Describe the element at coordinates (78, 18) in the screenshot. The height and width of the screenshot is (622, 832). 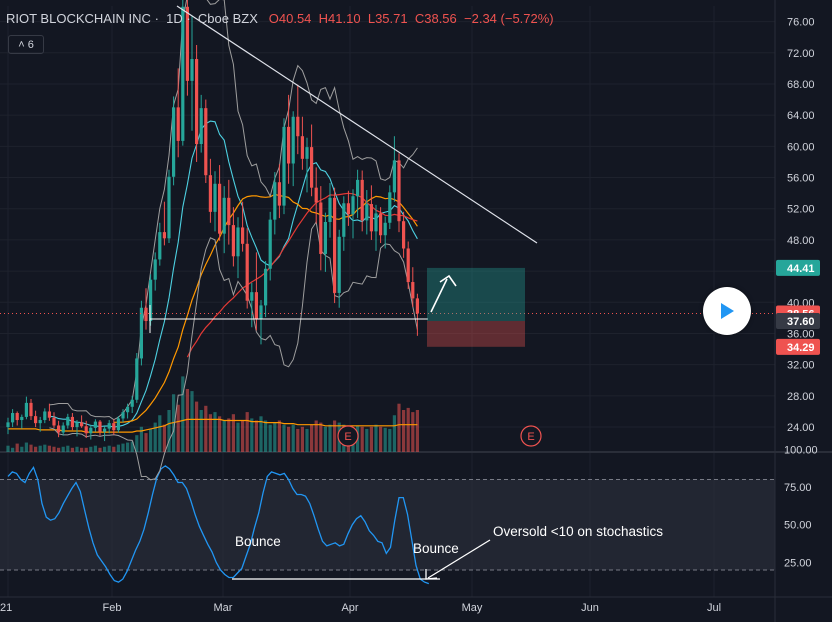
I see `symbol-name: RIOT BLOCKCHAIN INC` at that location.